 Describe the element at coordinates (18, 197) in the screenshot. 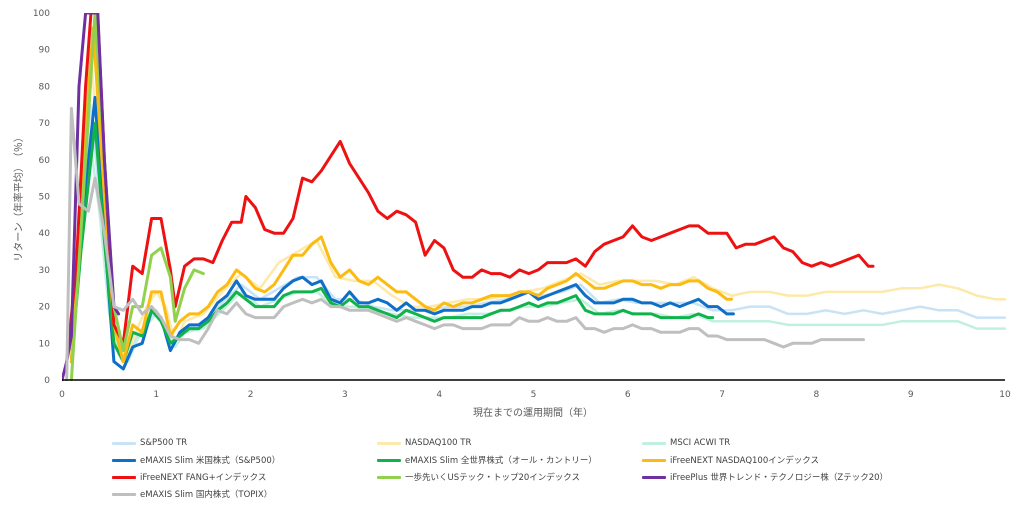

I see `y-axis-label: リターン（年率平均） （％）` at that location.